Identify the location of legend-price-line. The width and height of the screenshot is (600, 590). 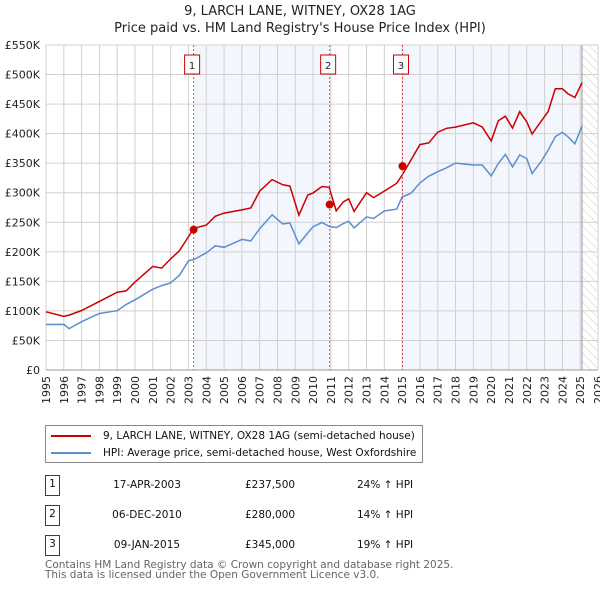
(71, 436).